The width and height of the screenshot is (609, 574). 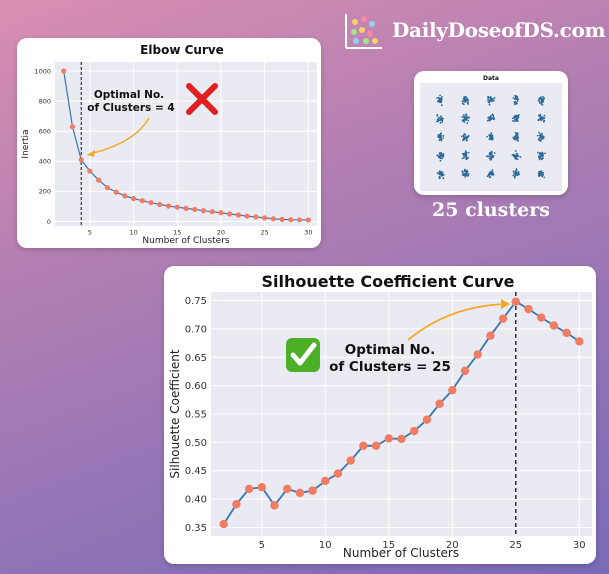 What do you see at coordinates (196, 528) in the screenshot?
I see `sil-y-tick-label: 0.35` at bounding box center [196, 528].